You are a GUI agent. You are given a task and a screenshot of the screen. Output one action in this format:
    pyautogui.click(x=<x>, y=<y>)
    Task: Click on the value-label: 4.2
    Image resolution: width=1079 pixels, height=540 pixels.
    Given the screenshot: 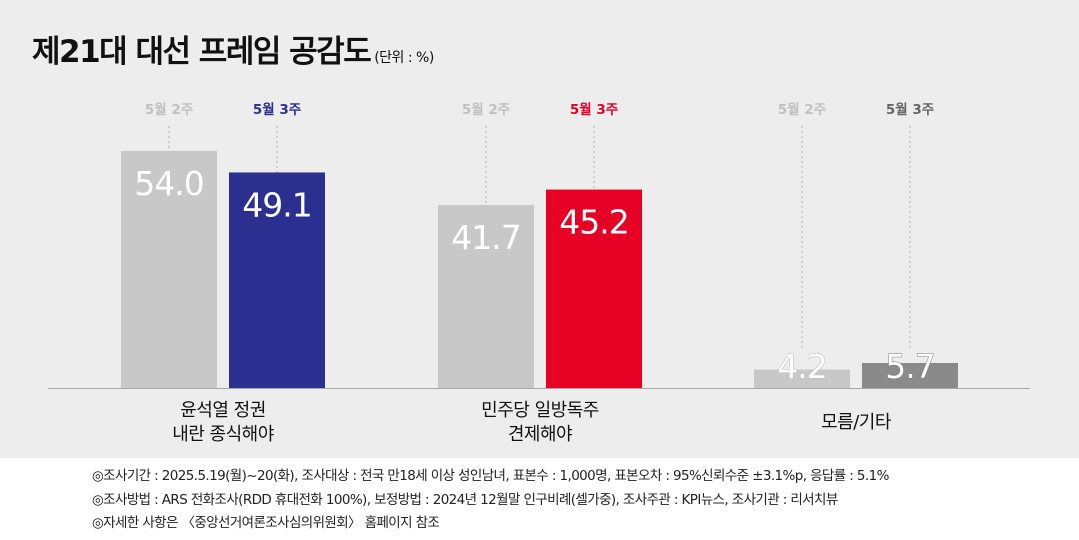 What is the action you would take?
    pyautogui.click(x=801, y=366)
    